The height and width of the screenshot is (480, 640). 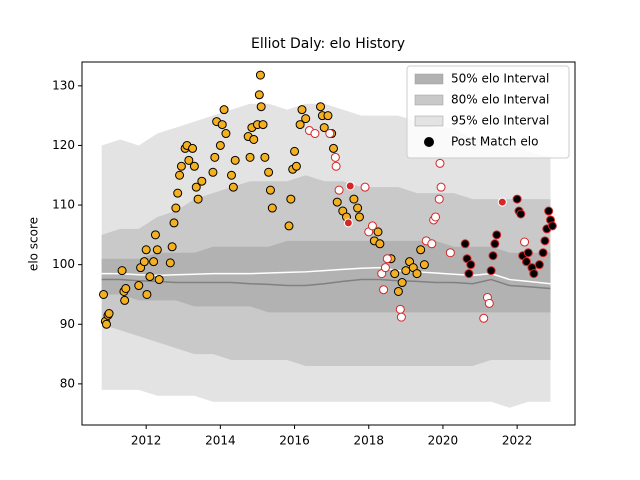 I want to click on x-tick-label: 2020, so click(x=443, y=441).